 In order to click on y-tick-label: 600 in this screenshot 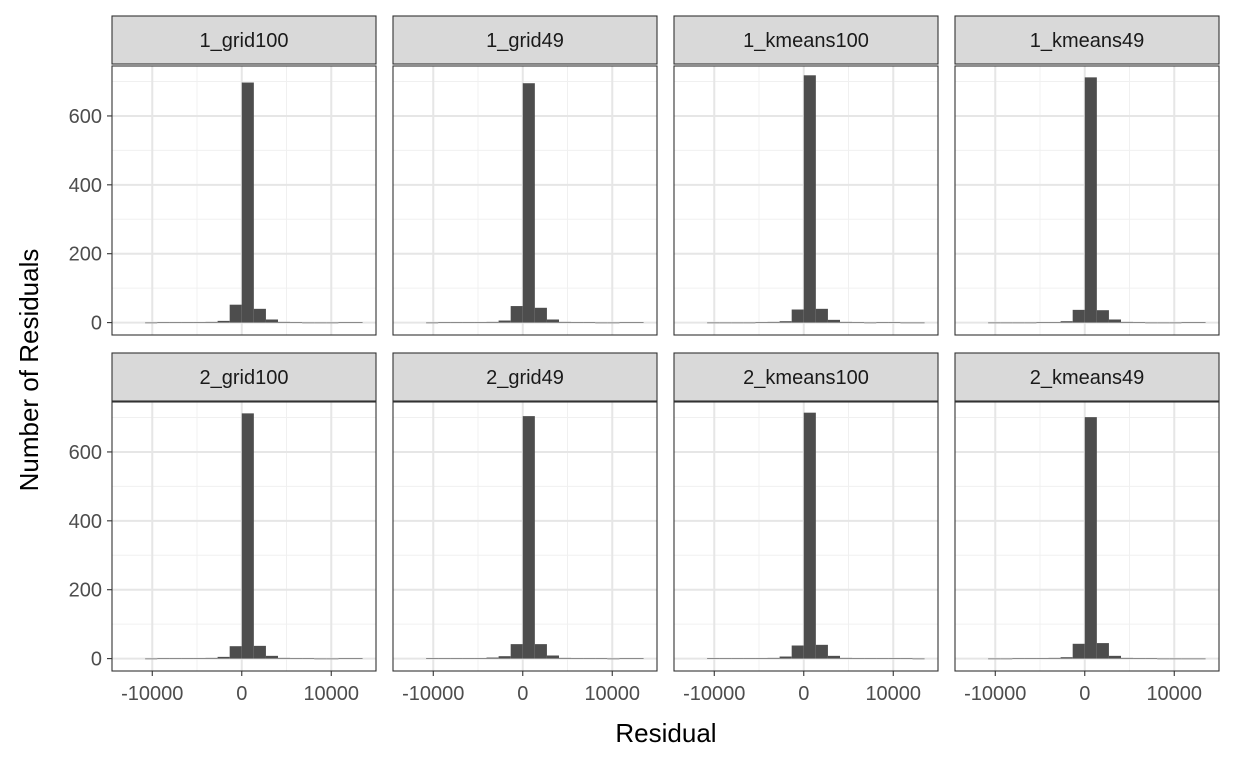, I will do `click(85, 453)`.